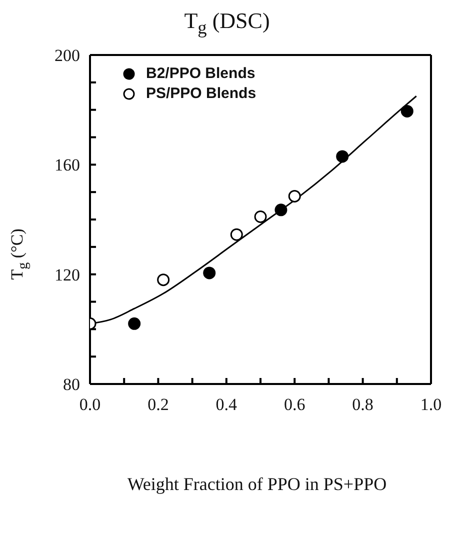 This screenshot has height=545, width=454. What do you see at coordinates (158, 404) in the screenshot?
I see `x-tick-label: 0.2` at bounding box center [158, 404].